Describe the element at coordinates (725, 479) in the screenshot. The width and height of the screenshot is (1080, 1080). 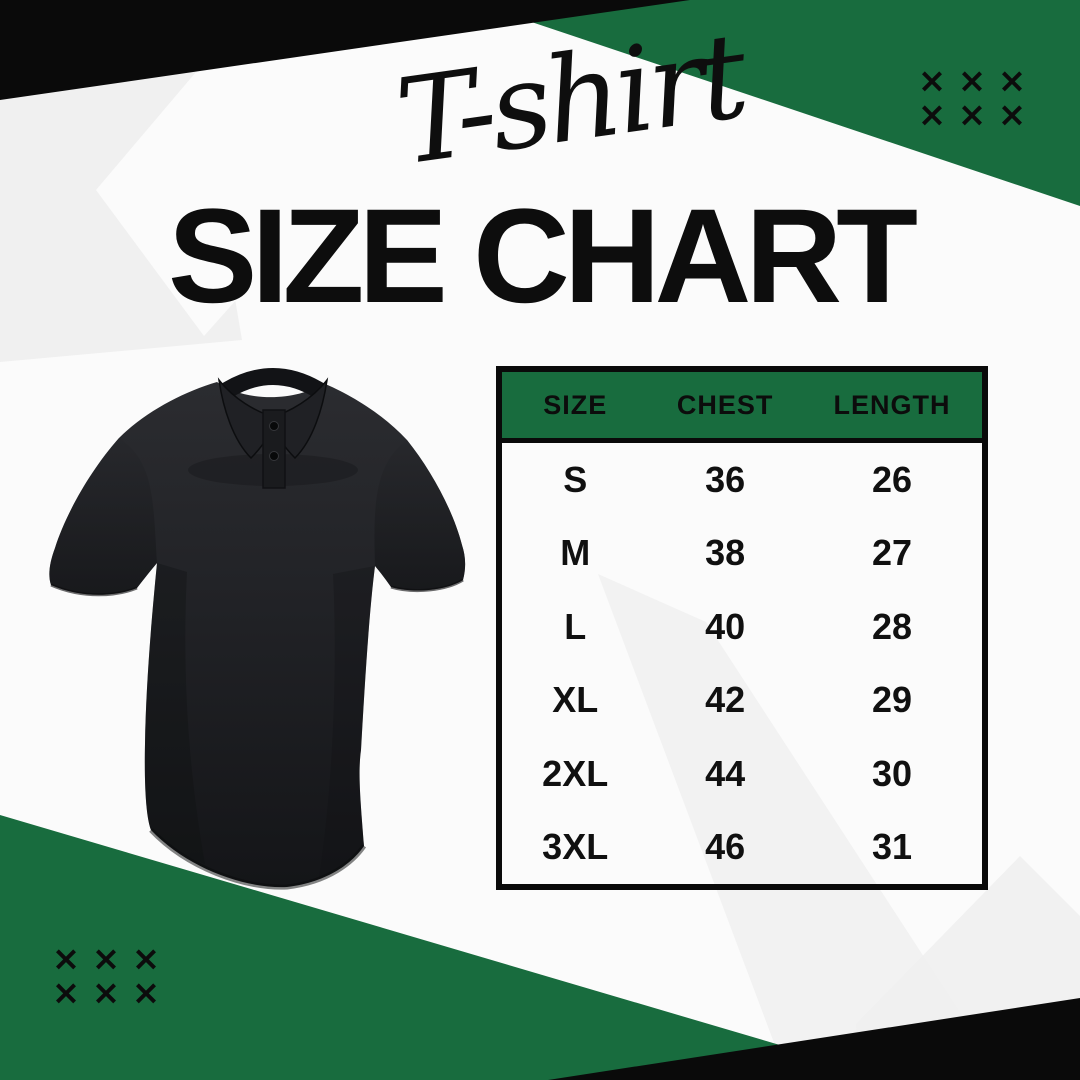
I see `cell-chest: 36` at that location.